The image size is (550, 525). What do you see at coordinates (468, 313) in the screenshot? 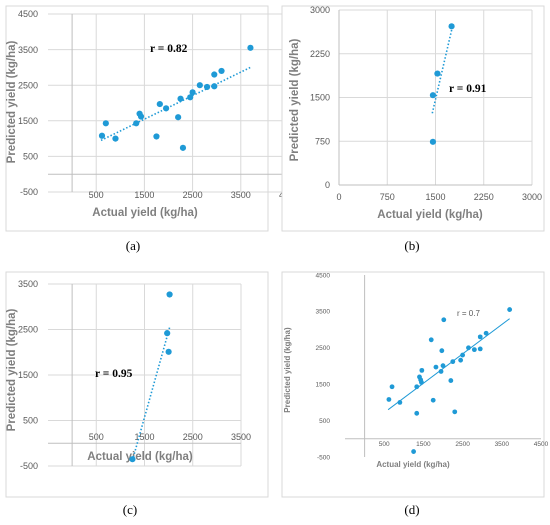
I see `correlation-annotation: r = 0.7` at bounding box center [468, 313].